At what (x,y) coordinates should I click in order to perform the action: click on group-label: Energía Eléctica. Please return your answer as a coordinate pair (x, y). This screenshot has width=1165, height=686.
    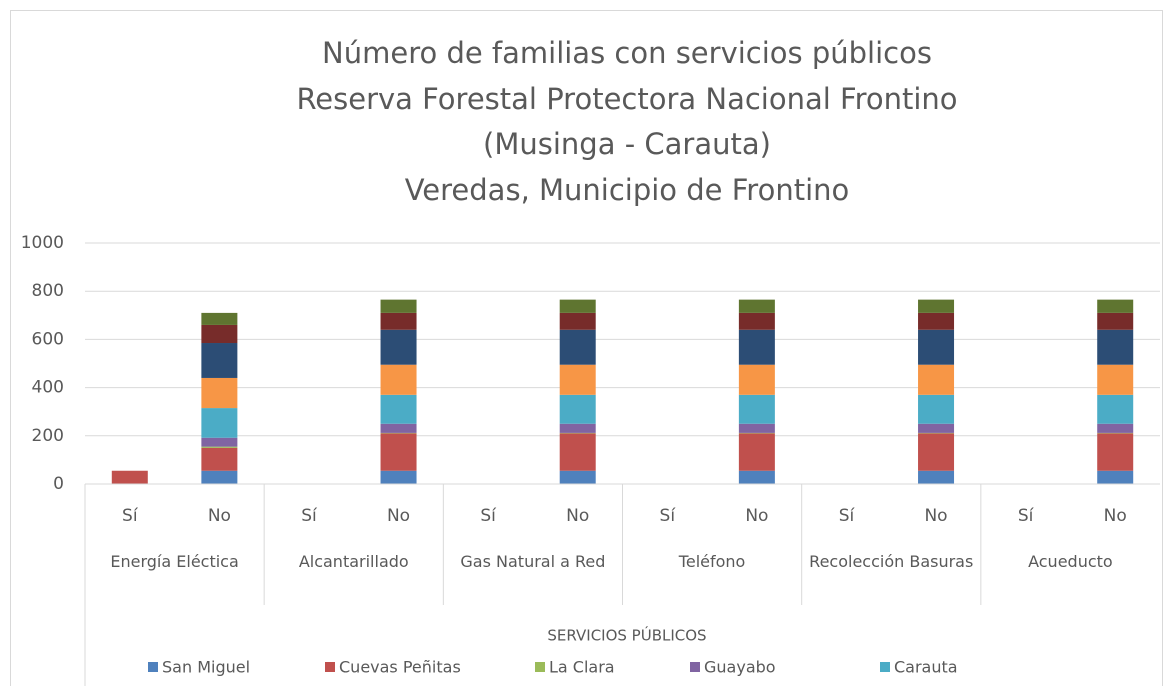
    Looking at the image, I should click on (174, 561).